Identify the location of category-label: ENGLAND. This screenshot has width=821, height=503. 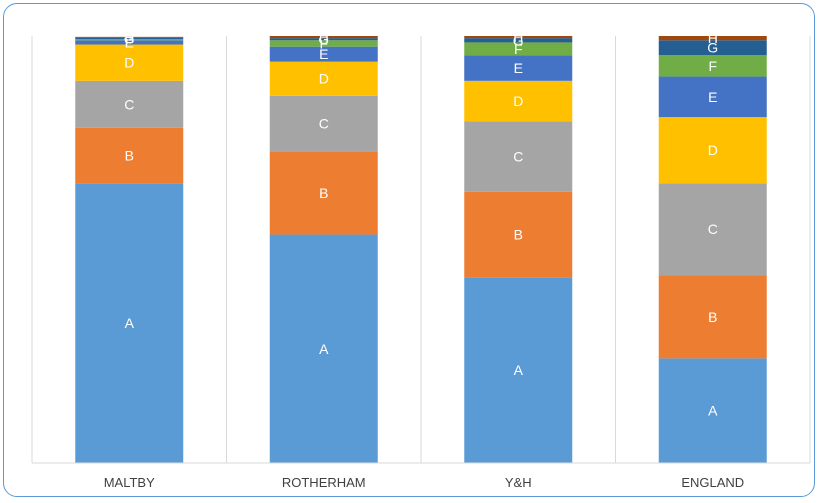
(712, 482).